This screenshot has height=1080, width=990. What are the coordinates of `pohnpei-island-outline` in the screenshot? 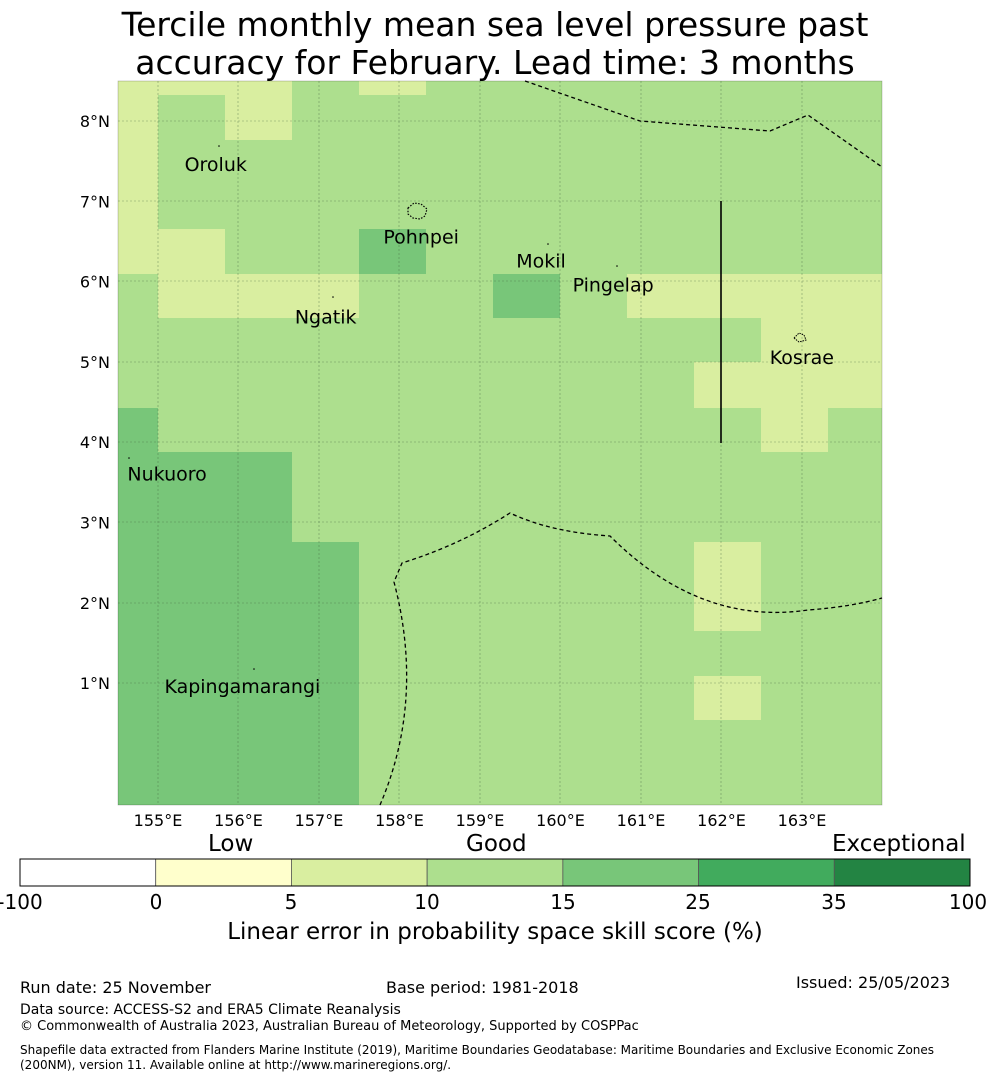 It's located at (417, 211).